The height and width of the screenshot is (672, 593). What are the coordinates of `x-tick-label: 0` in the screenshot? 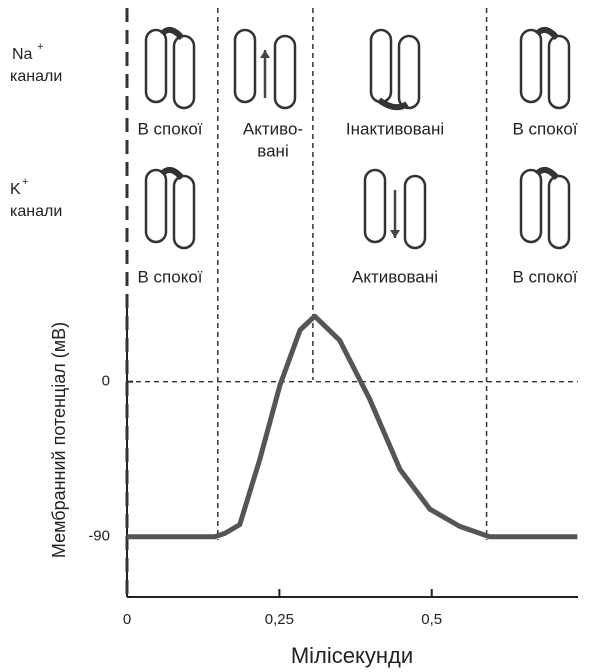 It's located at (127, 619).